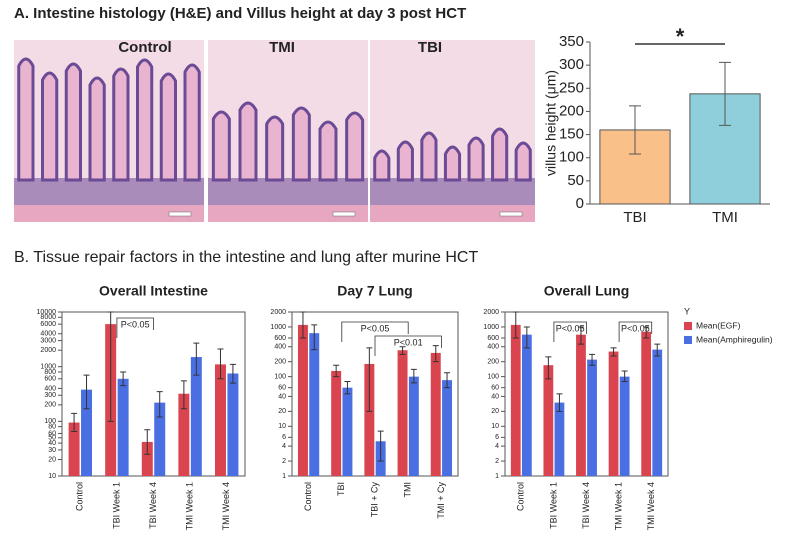 The height and width of the screenshot is (539, 800). I want to click on annotation: P<0.01, so click(408, 342).